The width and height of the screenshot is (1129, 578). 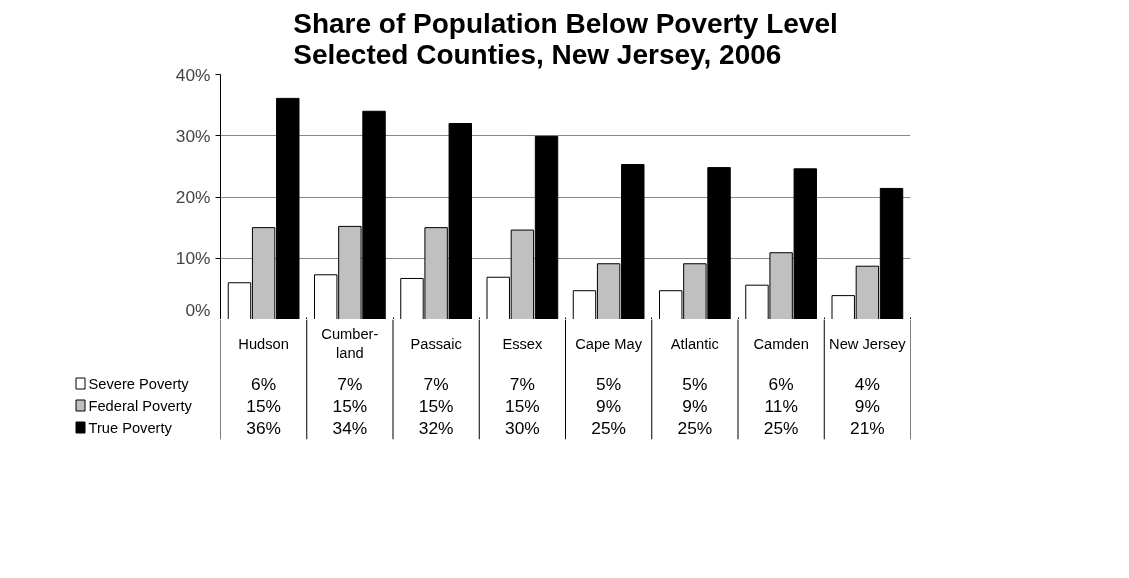 What do you see at coordinates (781, 405) in the screenshot?
I see `data-label: 11%` at bounding box center [781, 405].